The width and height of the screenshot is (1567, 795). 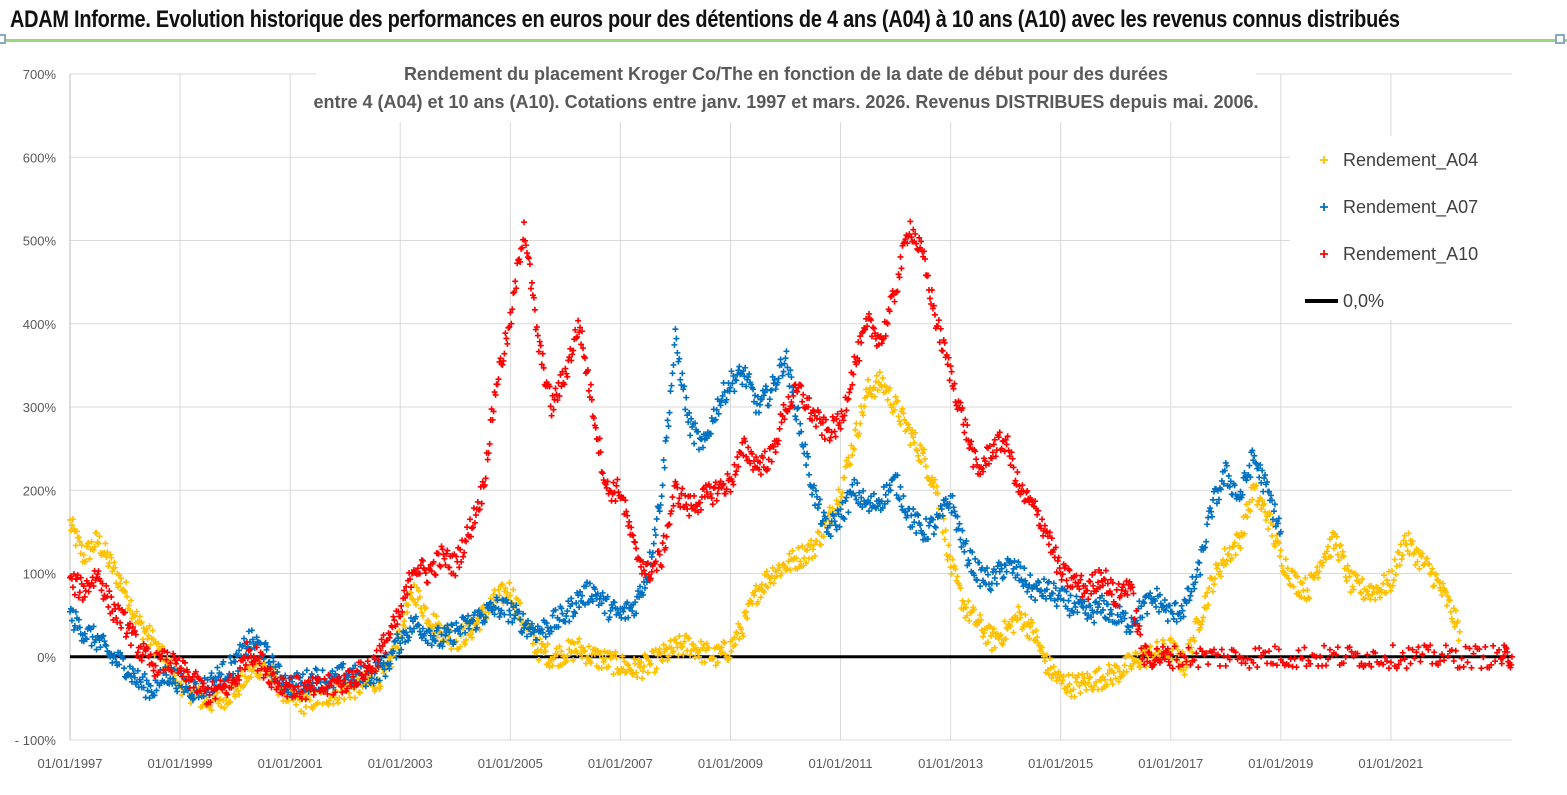 I want to click on y-tick-label: - 100%, so click(x=36, y=740).